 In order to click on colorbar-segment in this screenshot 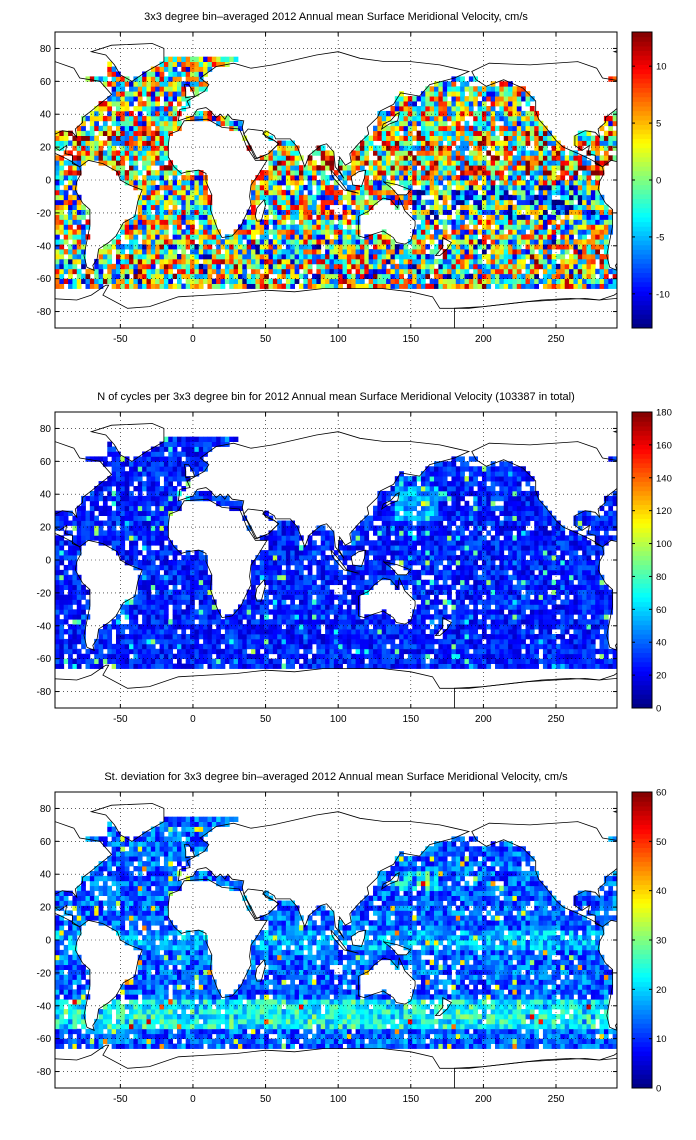, I will do `click(642, 53)`.